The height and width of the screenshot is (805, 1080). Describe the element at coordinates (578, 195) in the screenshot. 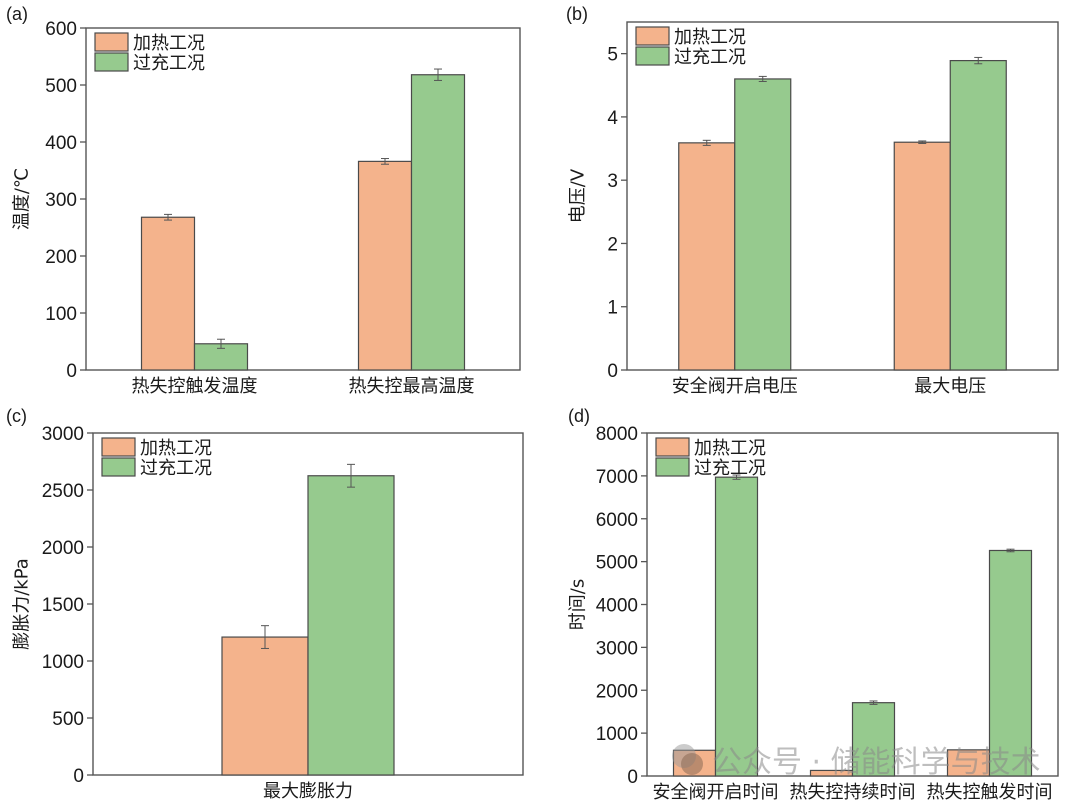

I see `y-axis-title: 电压/V` at that location.